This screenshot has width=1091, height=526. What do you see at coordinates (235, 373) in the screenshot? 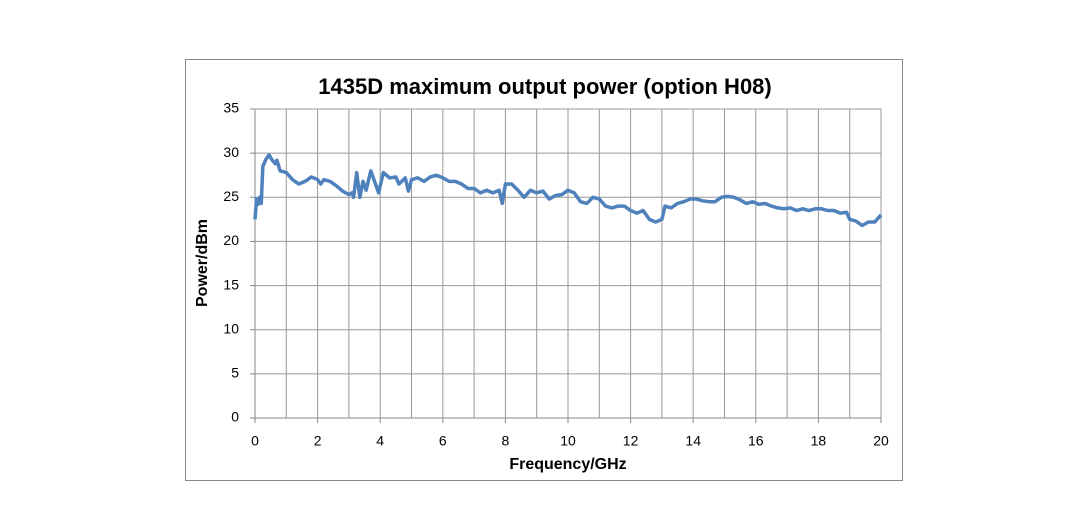
I see `y-tick-label: 5` at bounding box center [235, 373].